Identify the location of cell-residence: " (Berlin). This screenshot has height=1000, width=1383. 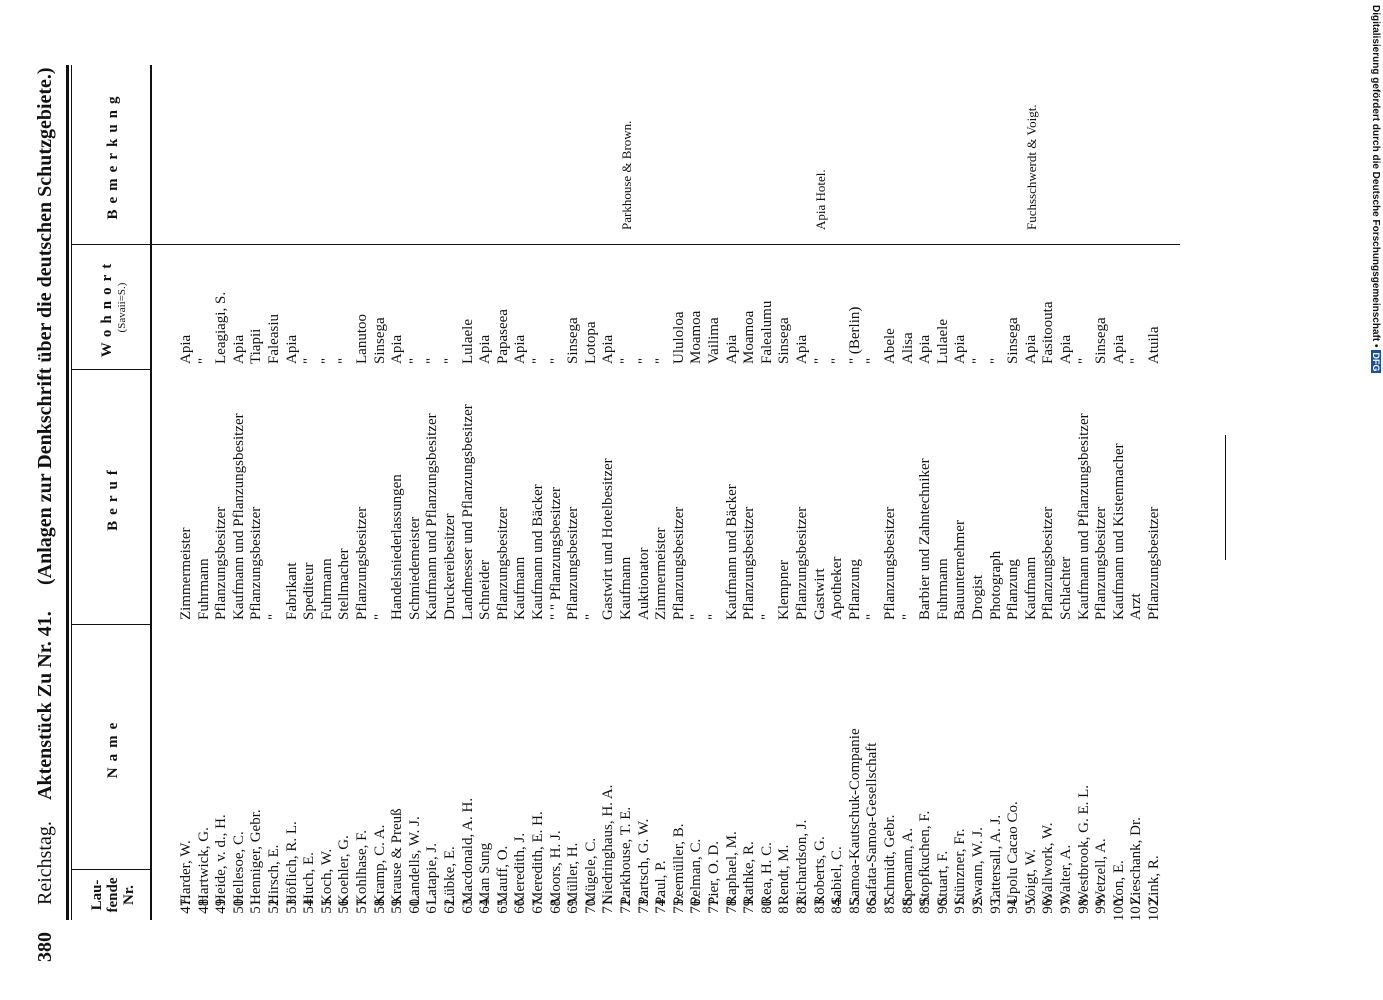
(854, 335).